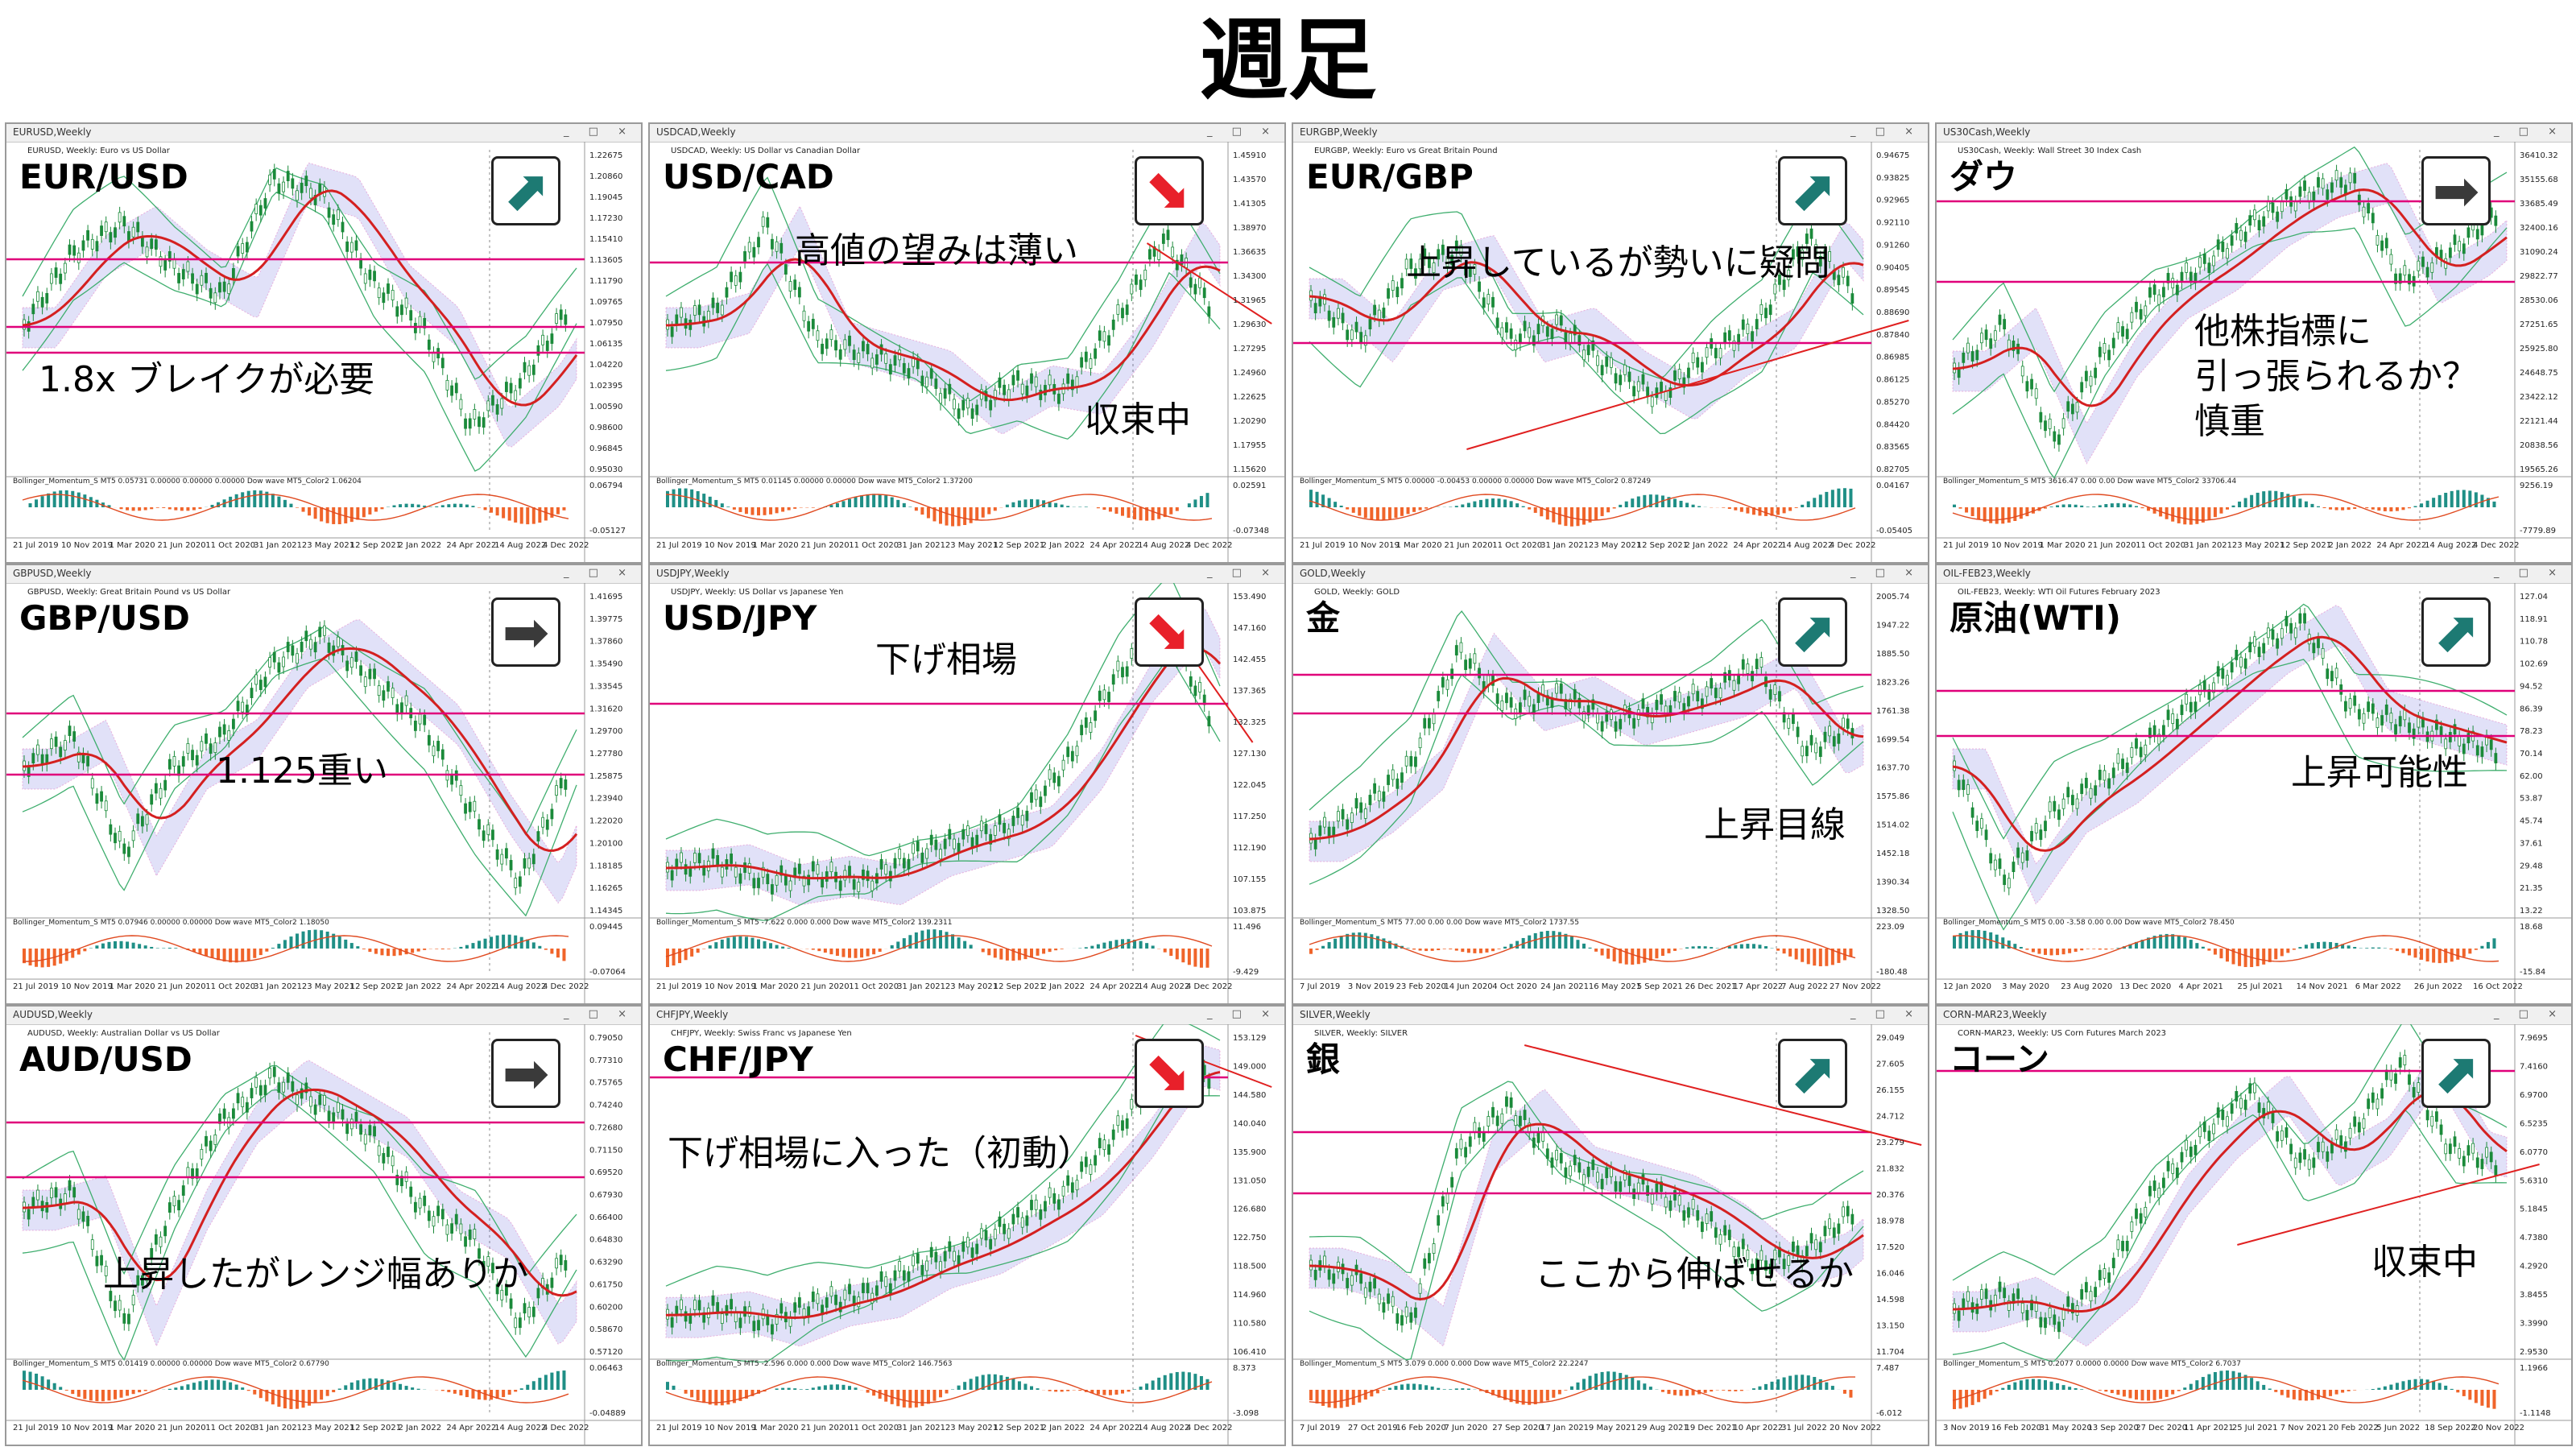  Describe the element at coordinates (1586, 353) in the screenshot. I see `bollinger-lower-band` at that location.